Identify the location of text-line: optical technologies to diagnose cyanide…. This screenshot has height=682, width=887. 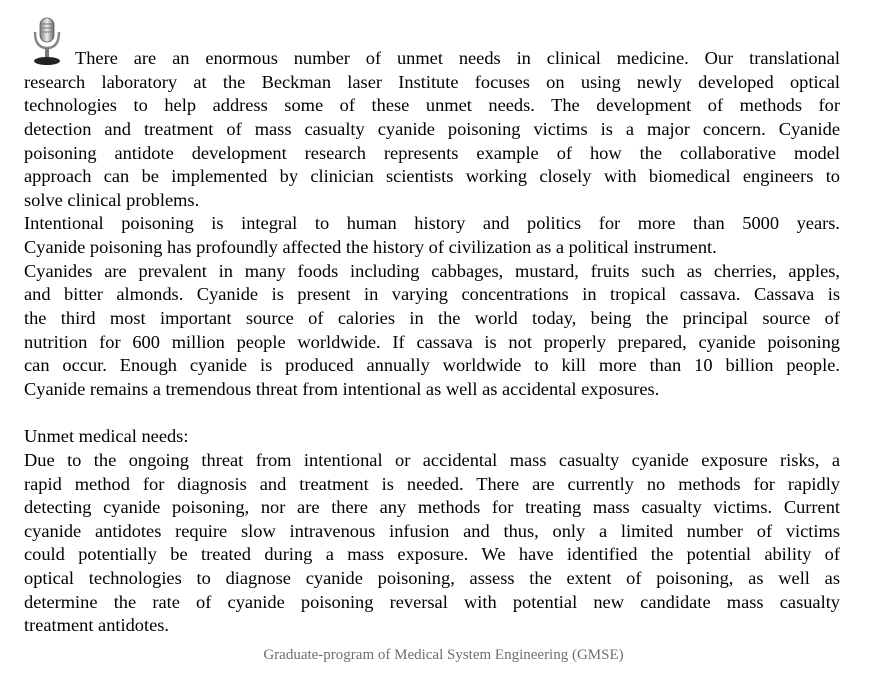
(432, 578).